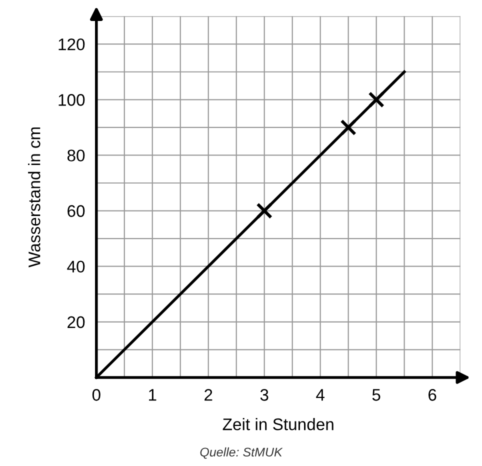 The image size is (482, 466). Describe the element at coordinates (376, 395) in the screenshot. I see `x-tick-label: 5` at that location.